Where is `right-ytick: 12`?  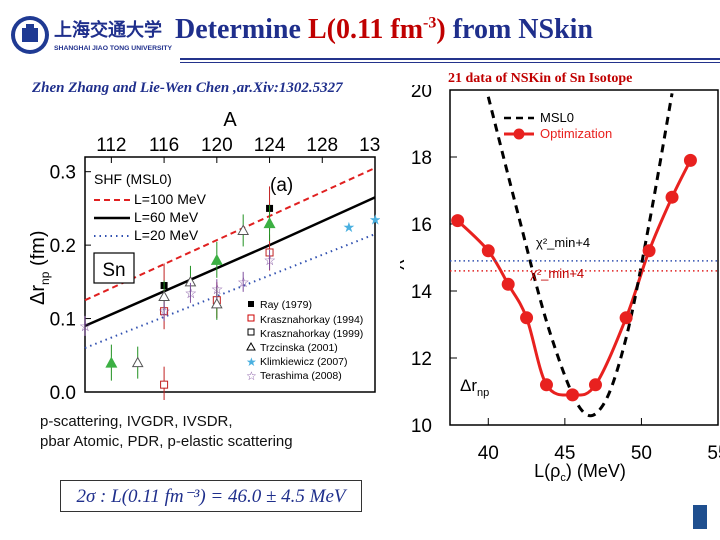
right-ytick: 12 is located at coordinates (421, 359).